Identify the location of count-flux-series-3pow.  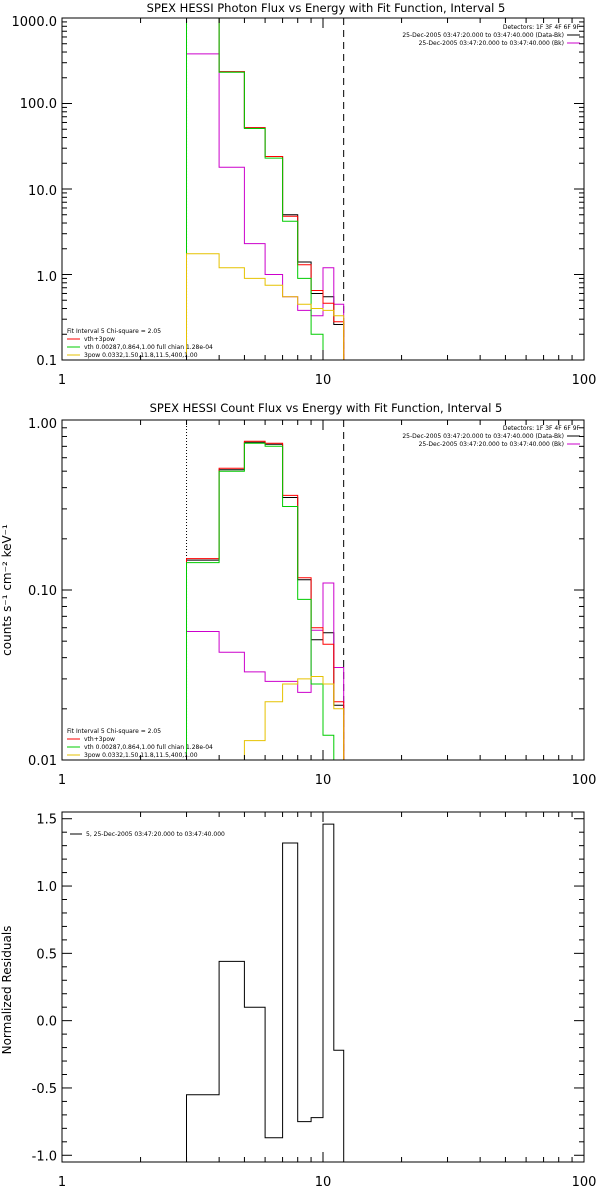
(265, 718).